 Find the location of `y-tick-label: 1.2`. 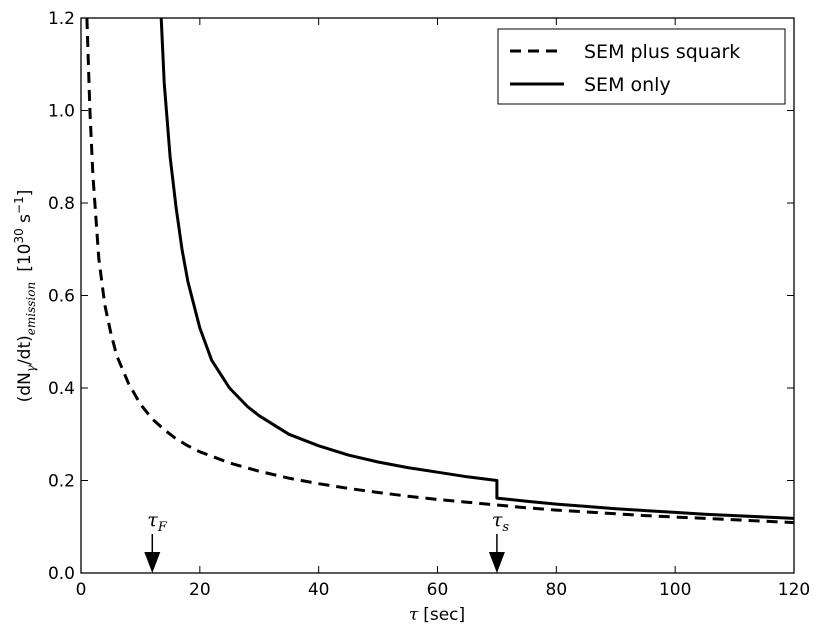

y-tick-label: 1.2 is located at coordinates (61, 19).